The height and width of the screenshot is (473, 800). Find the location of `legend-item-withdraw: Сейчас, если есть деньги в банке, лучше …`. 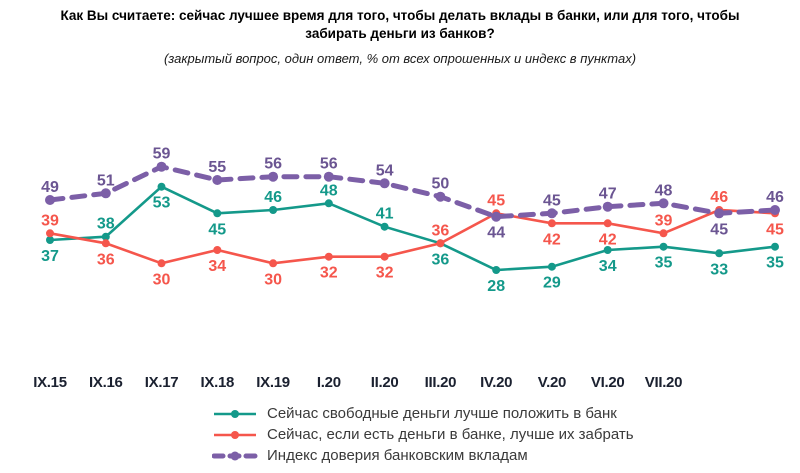

legend-item-withdraw: Сейчас, если есть деньги в банке, лучше … is located at coordinates (423, 434).